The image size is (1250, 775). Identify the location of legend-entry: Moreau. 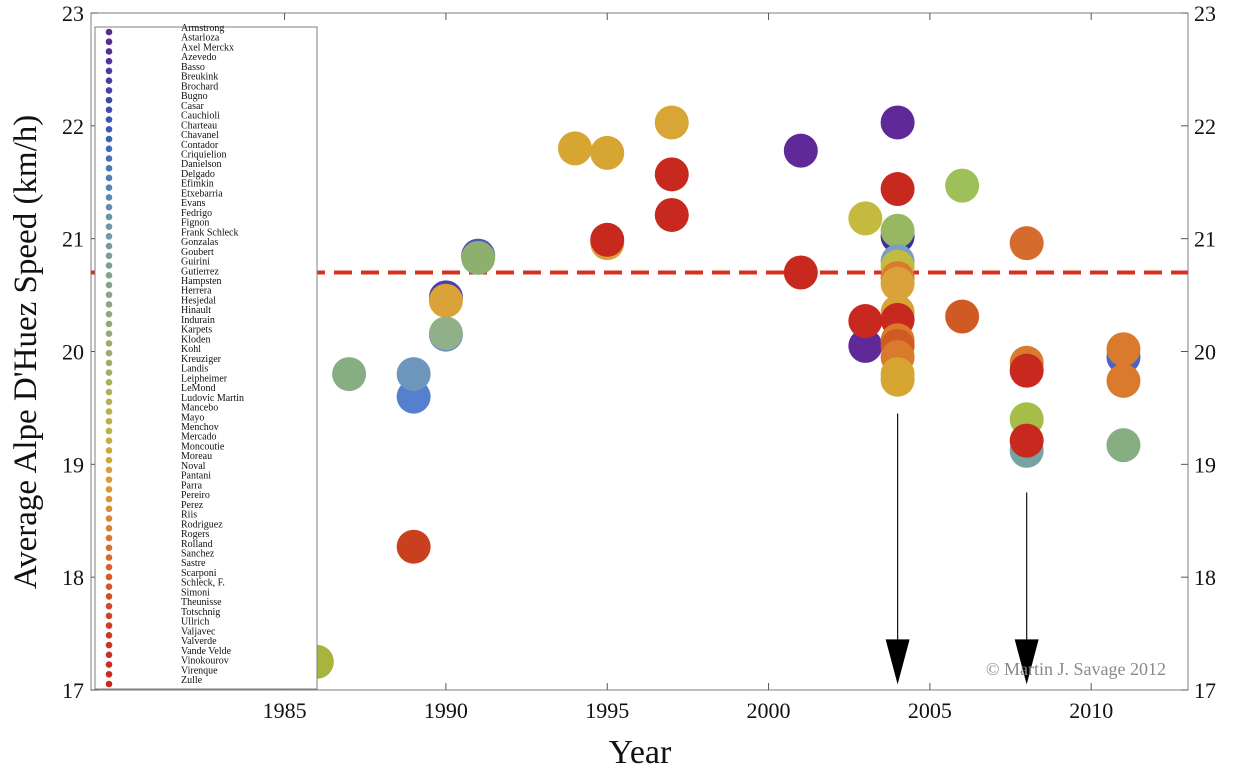
(196, 456).